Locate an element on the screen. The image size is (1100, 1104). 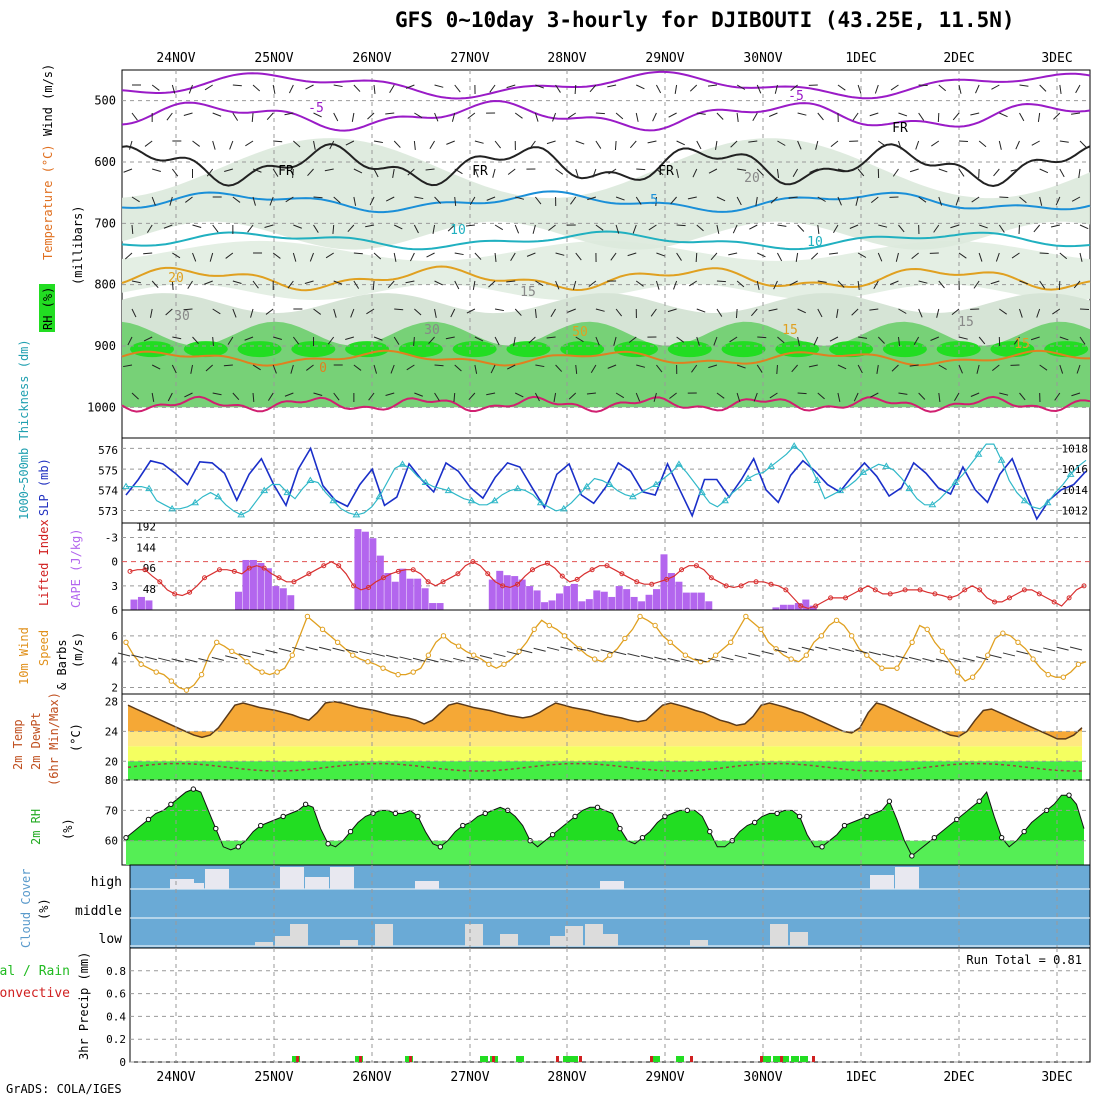
precip-tick-label: 0.4 is located at coordinates (116, 1016).